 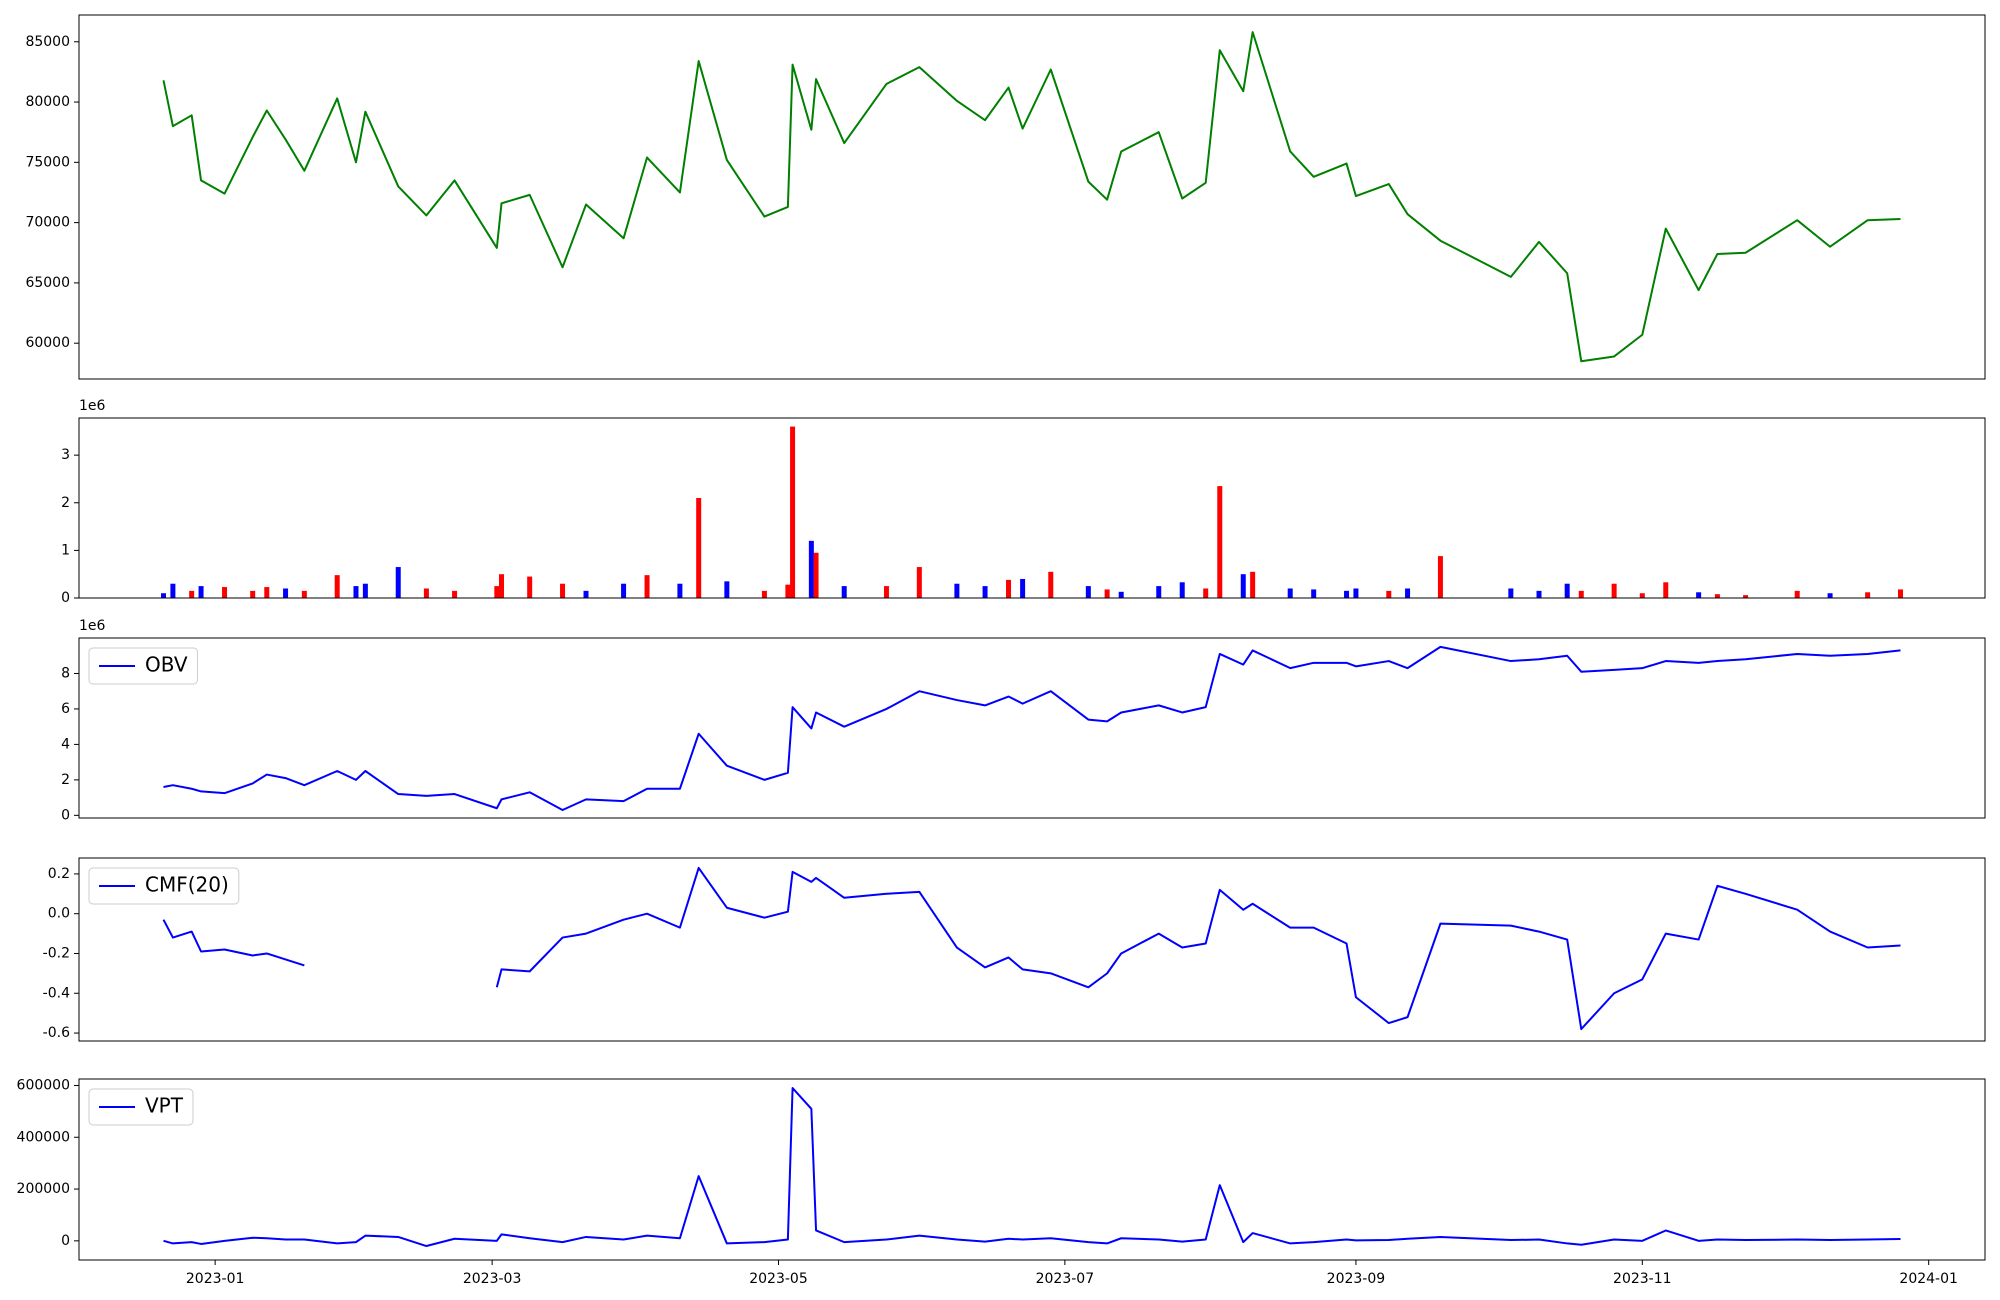 I want to click on y-tick-label: 3, so click(x=65, y=455).